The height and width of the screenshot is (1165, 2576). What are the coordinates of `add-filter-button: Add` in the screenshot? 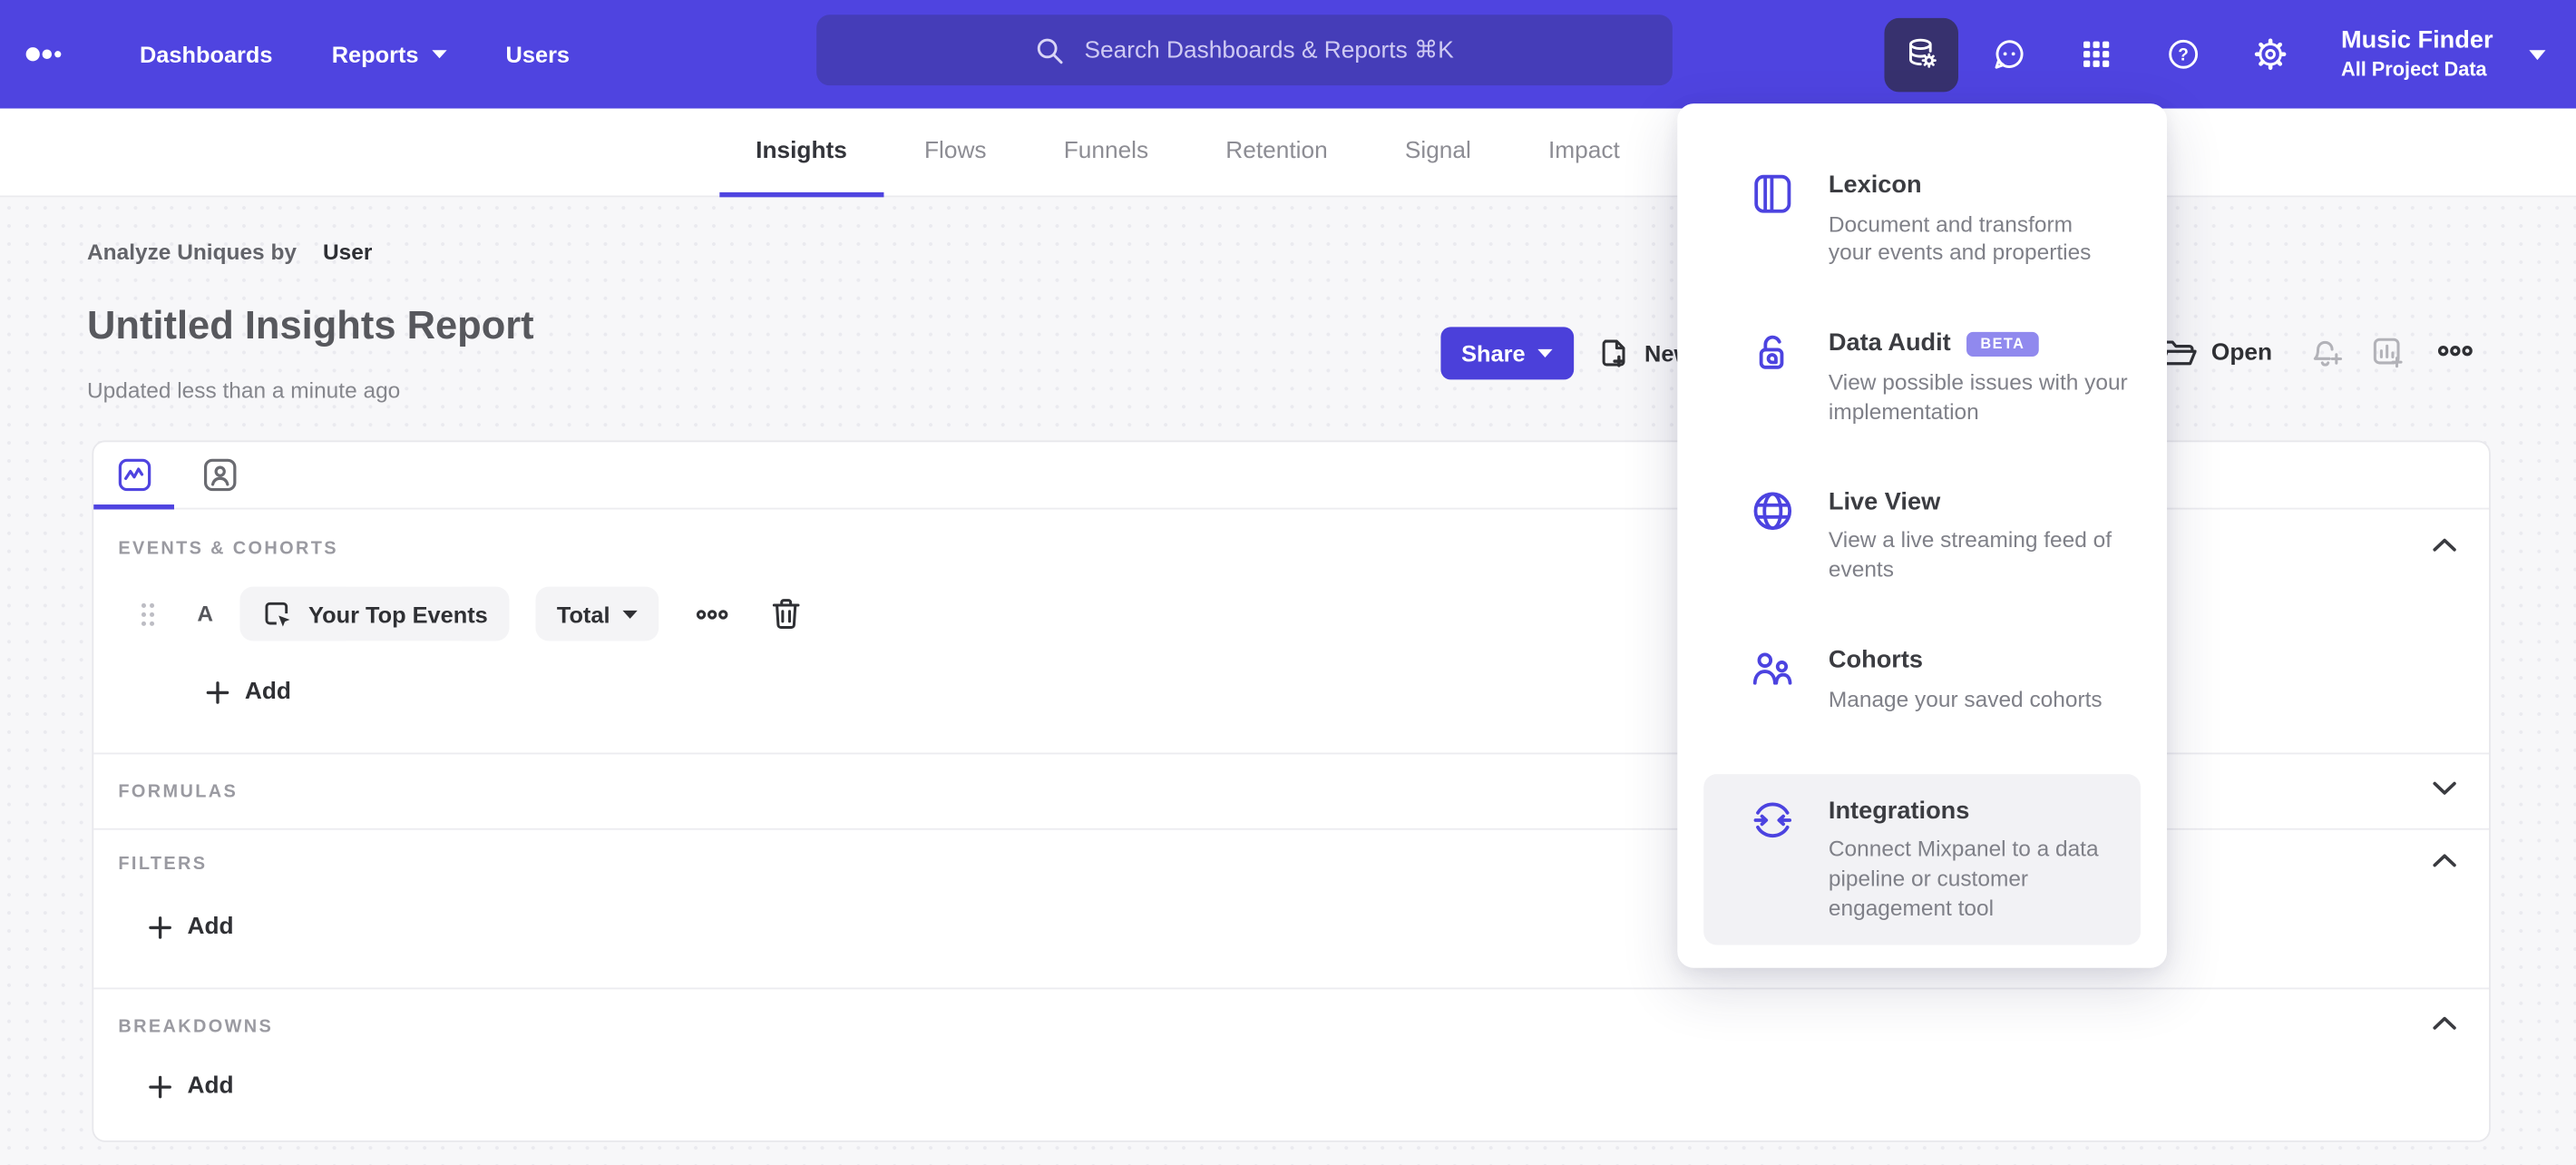 It's located at (191, 927).